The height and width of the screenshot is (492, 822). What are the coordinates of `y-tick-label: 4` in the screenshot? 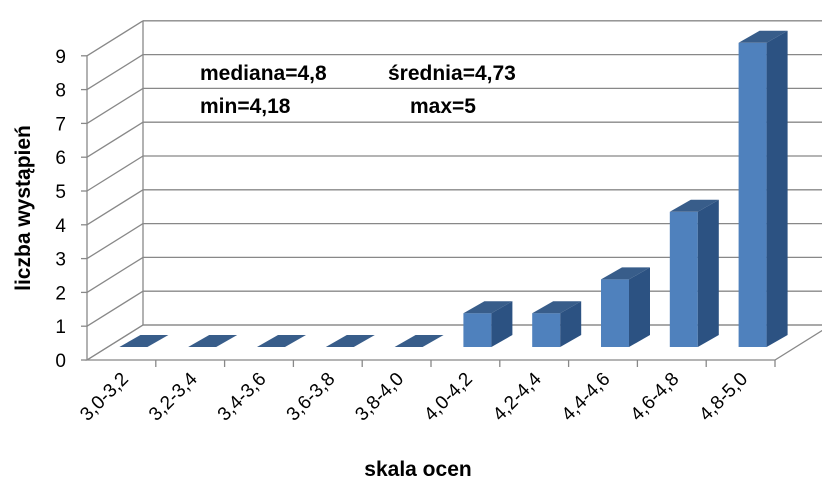 It's located at (60, 226).